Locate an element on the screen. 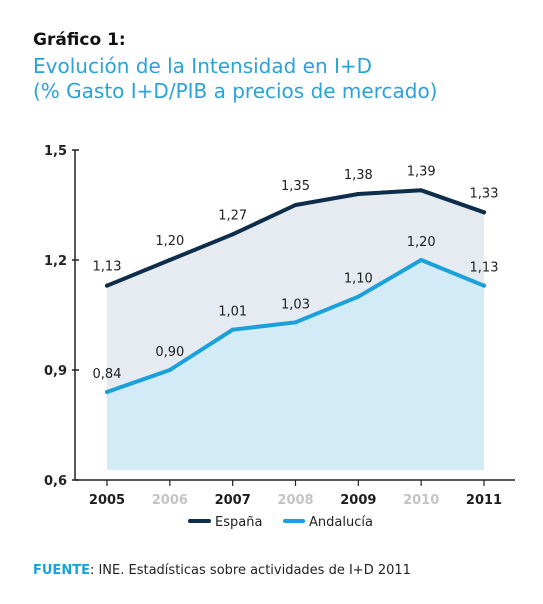 The height and width of the screenshot is (604, 543). y-tick-label: 0,9 is located at coordinates (55, 371).